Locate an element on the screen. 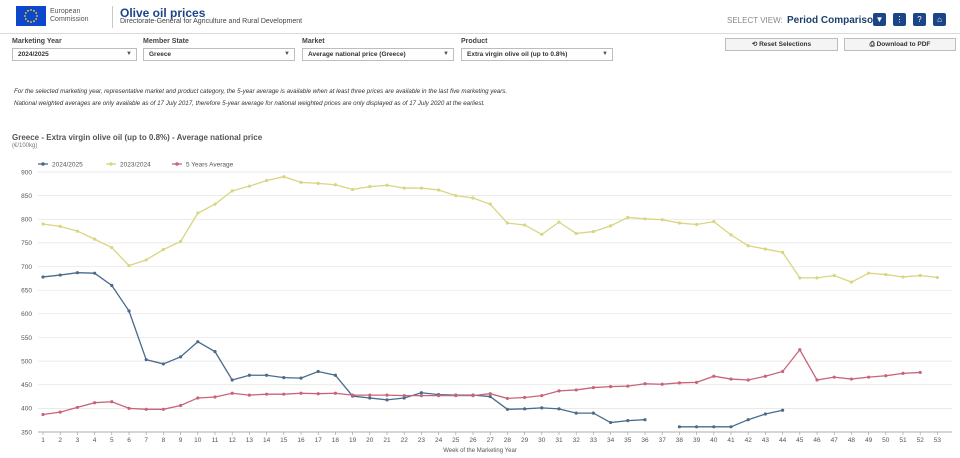 The width and height of the screenshot is (960, 458). x-tick-label: 35 is located at coordinates (628, 440).